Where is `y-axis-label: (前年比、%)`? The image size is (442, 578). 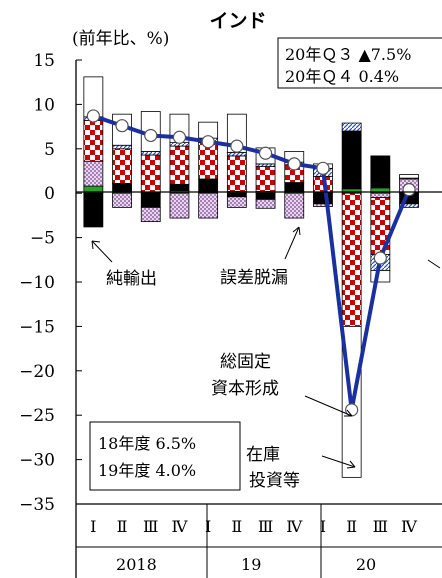
y-axis-label: (前年比、%) is located at coordinates (120, 39).